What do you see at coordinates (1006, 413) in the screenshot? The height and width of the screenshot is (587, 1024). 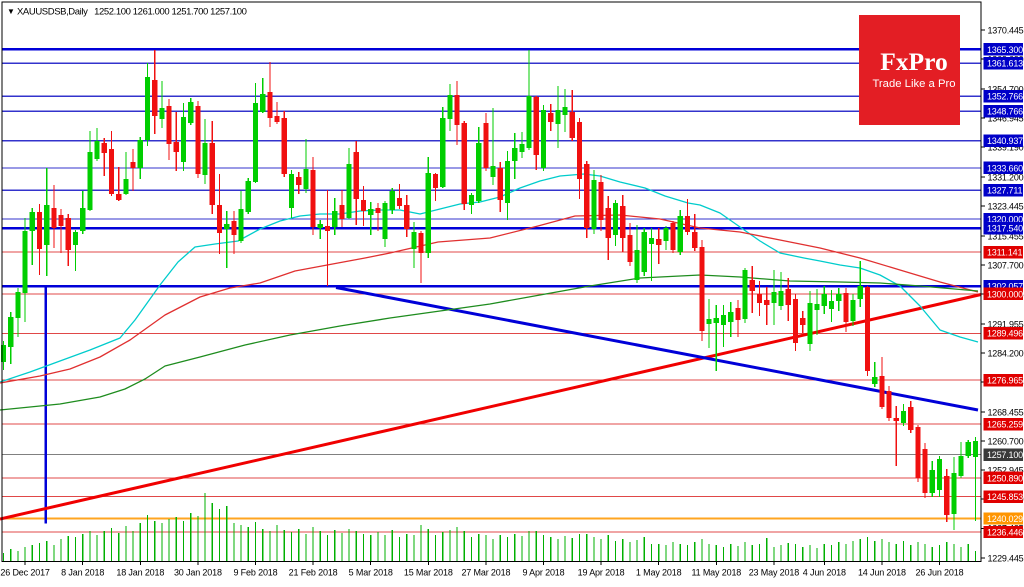 I see `svg-text: 1268.455` at bounding box center [1006, 413].